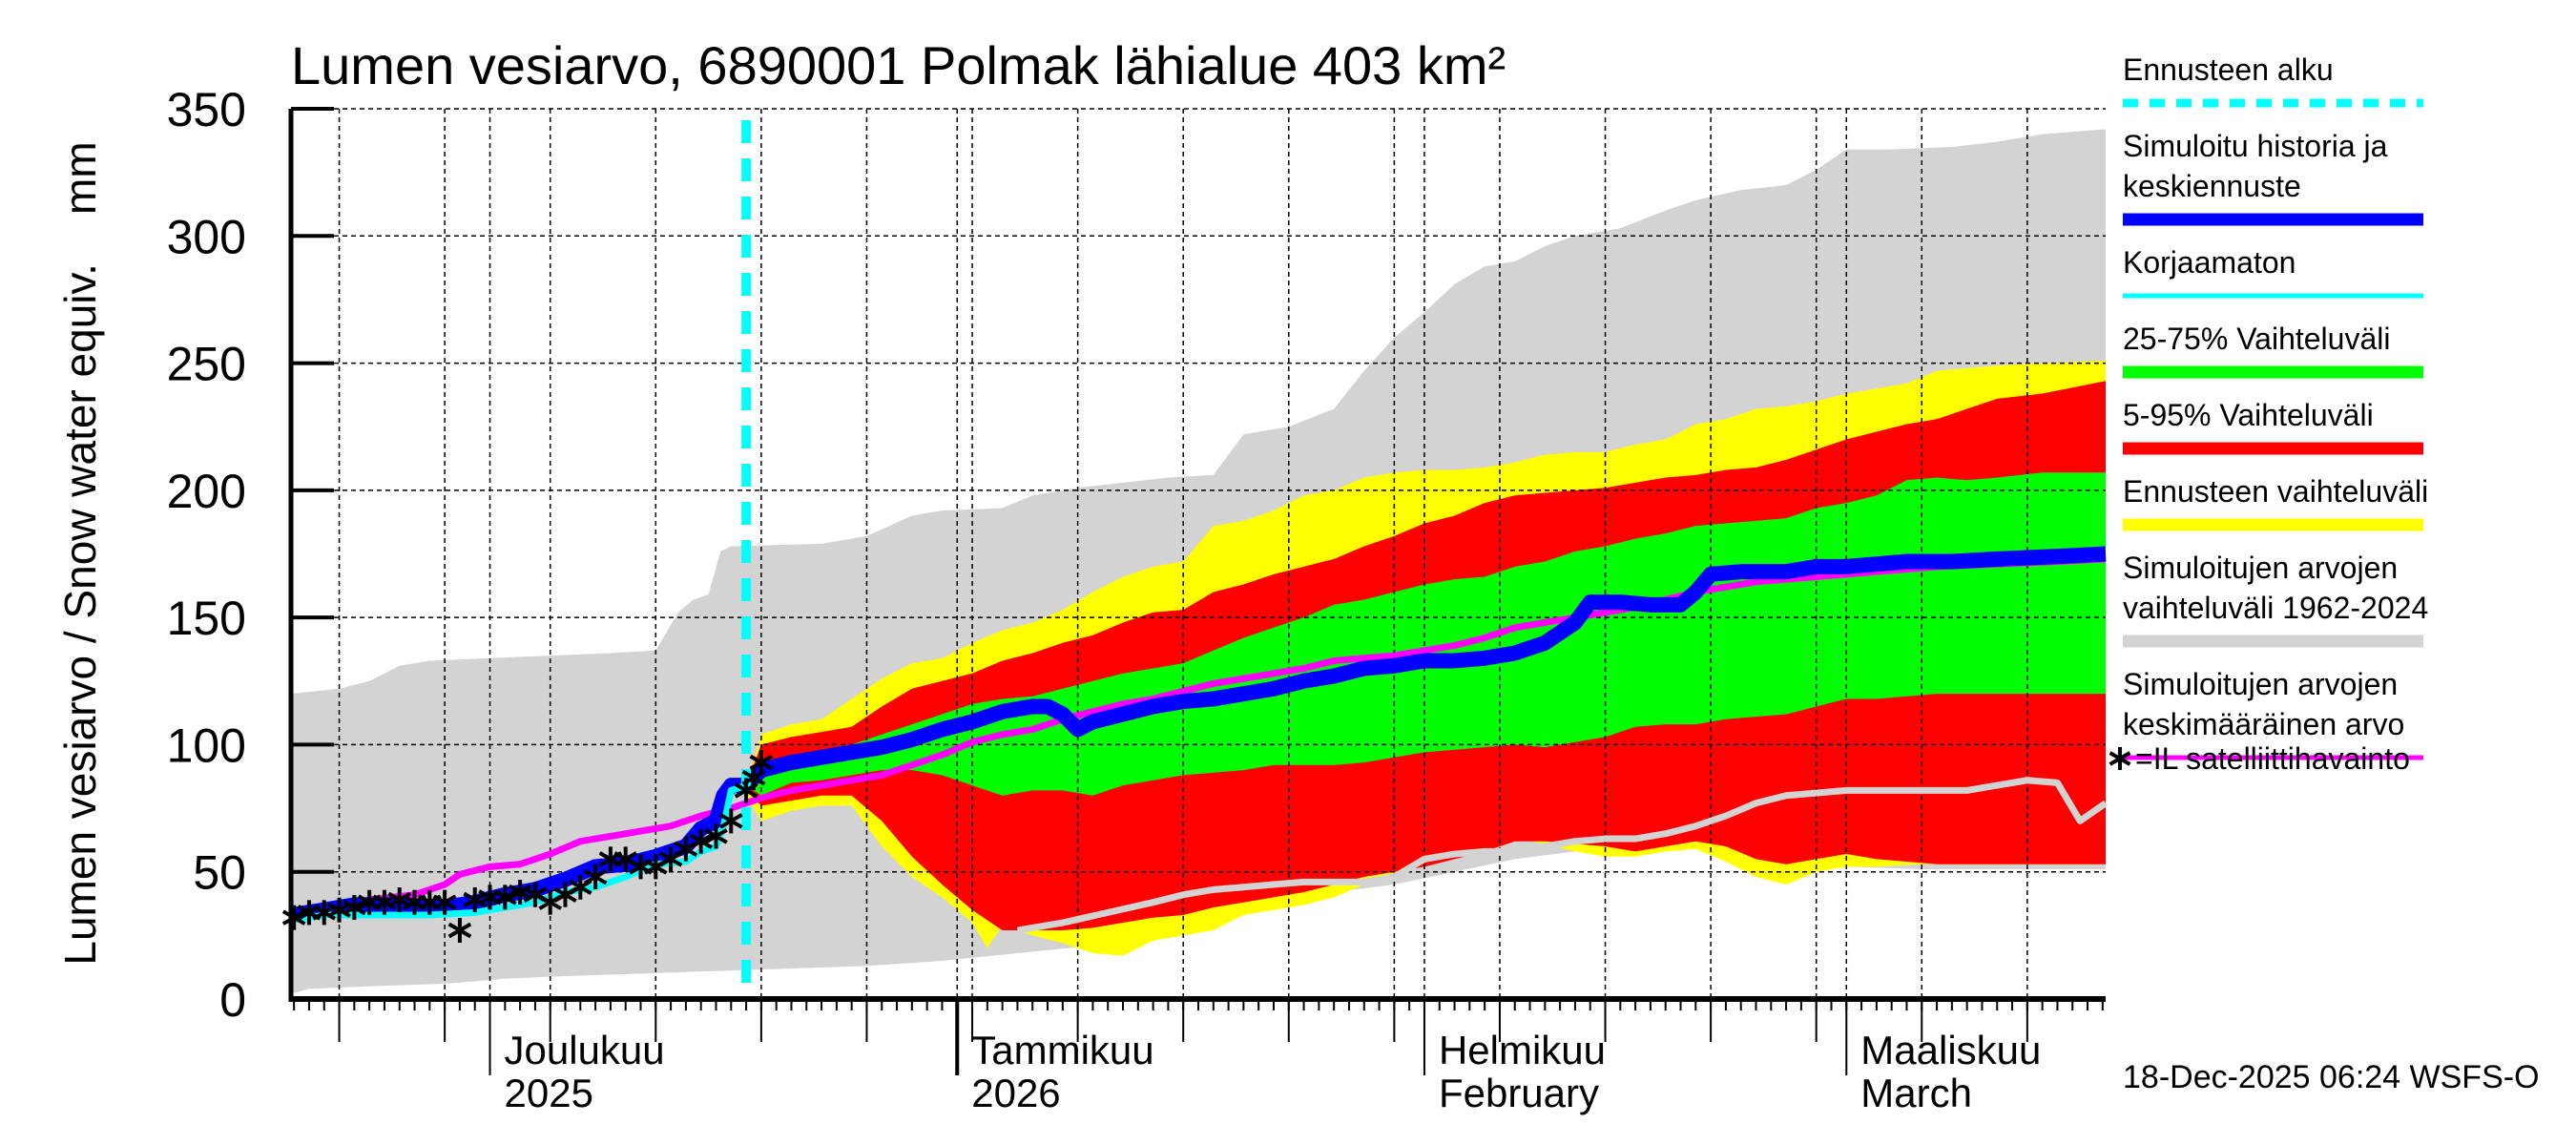 This screenshot has height=1145, width=2576. I want to click on legend-label: 25-75% Vaihteluväli, so click(2256, 339).